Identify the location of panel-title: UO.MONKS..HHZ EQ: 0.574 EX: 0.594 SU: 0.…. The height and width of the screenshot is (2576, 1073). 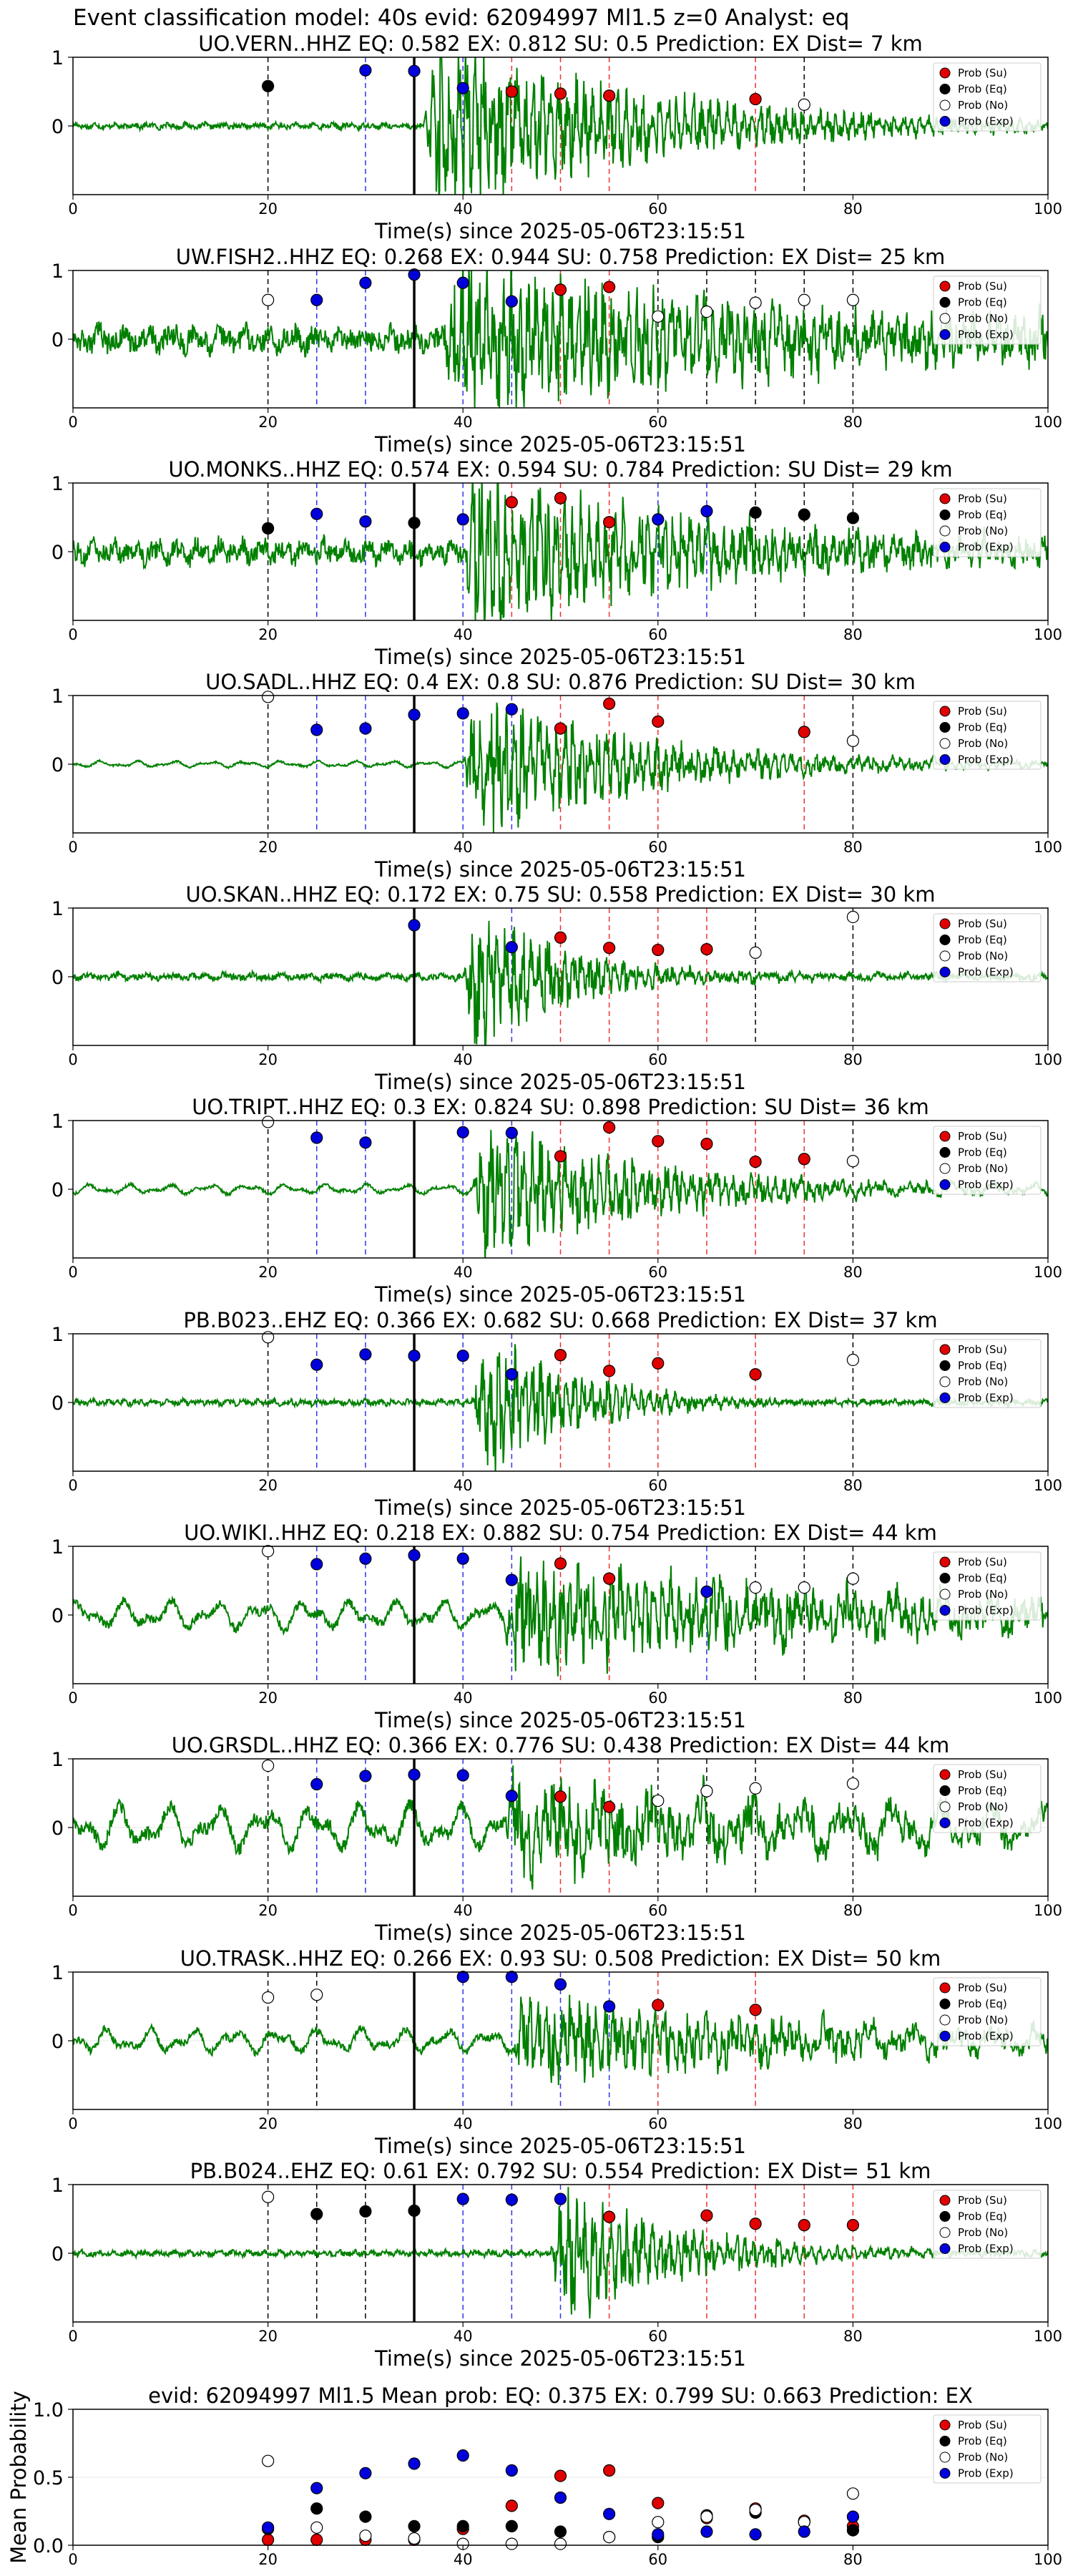
(560, 469).